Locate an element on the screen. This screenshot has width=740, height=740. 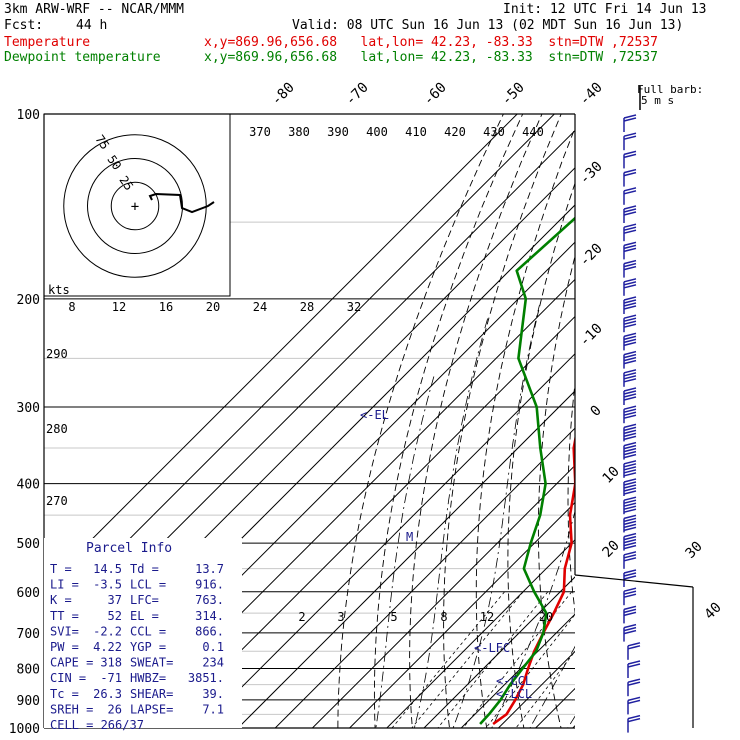
hodograph-box is located at coordinates (137, 205).